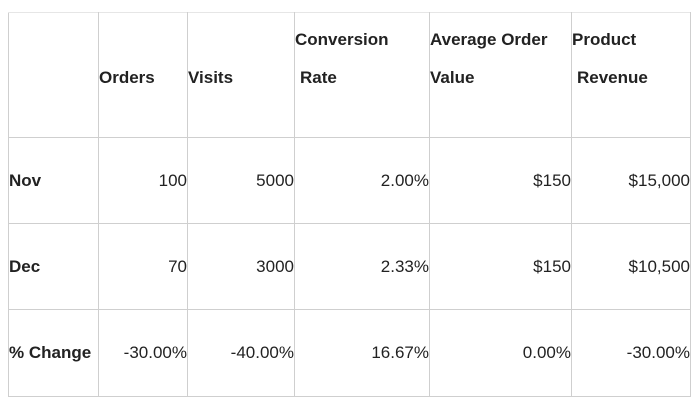 This screenshot has width=698, height=402. I want to click on header-cell-conversion-rate: Conversion Rate, so click(362, 75).